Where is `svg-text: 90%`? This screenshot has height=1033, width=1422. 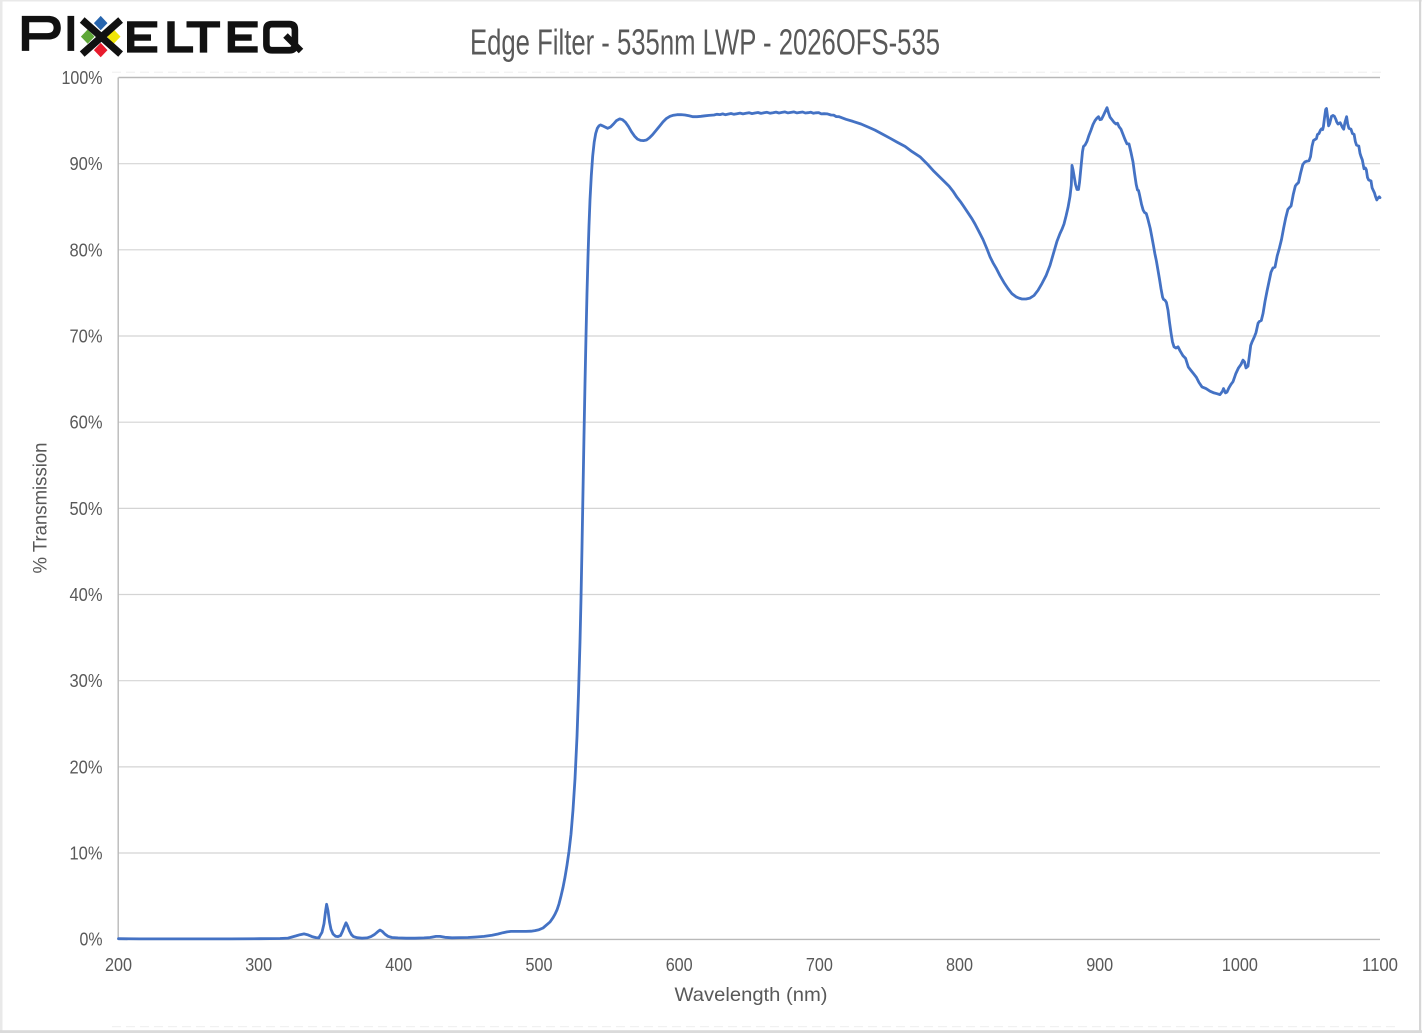
svg-text: 90% is located at coordinates (86, 163).